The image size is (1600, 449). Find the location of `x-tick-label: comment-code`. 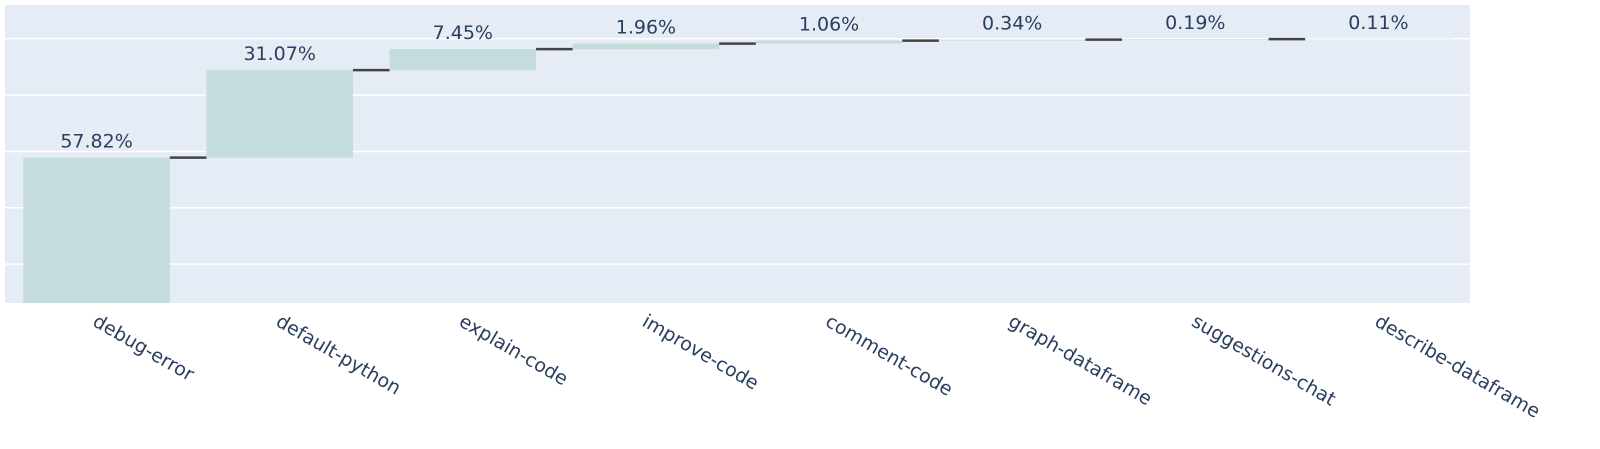

x-tick-label: comment-code is located at coordinates (889, 355).